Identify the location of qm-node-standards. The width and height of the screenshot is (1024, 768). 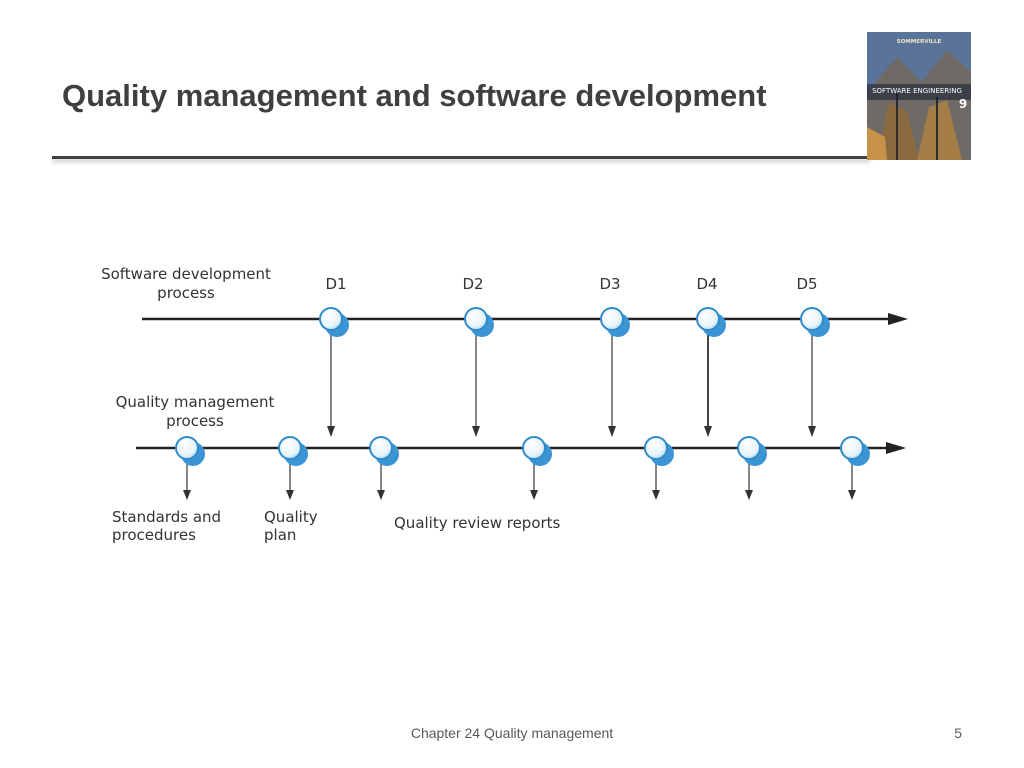
(190, 451).